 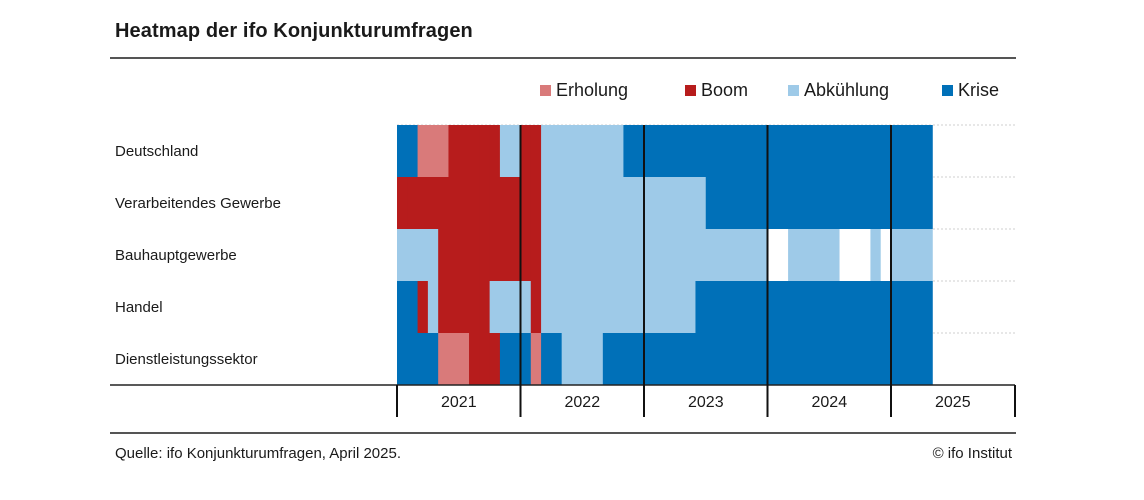 I want to click on x-tick-label: 2025, so click(x=953, y=402).